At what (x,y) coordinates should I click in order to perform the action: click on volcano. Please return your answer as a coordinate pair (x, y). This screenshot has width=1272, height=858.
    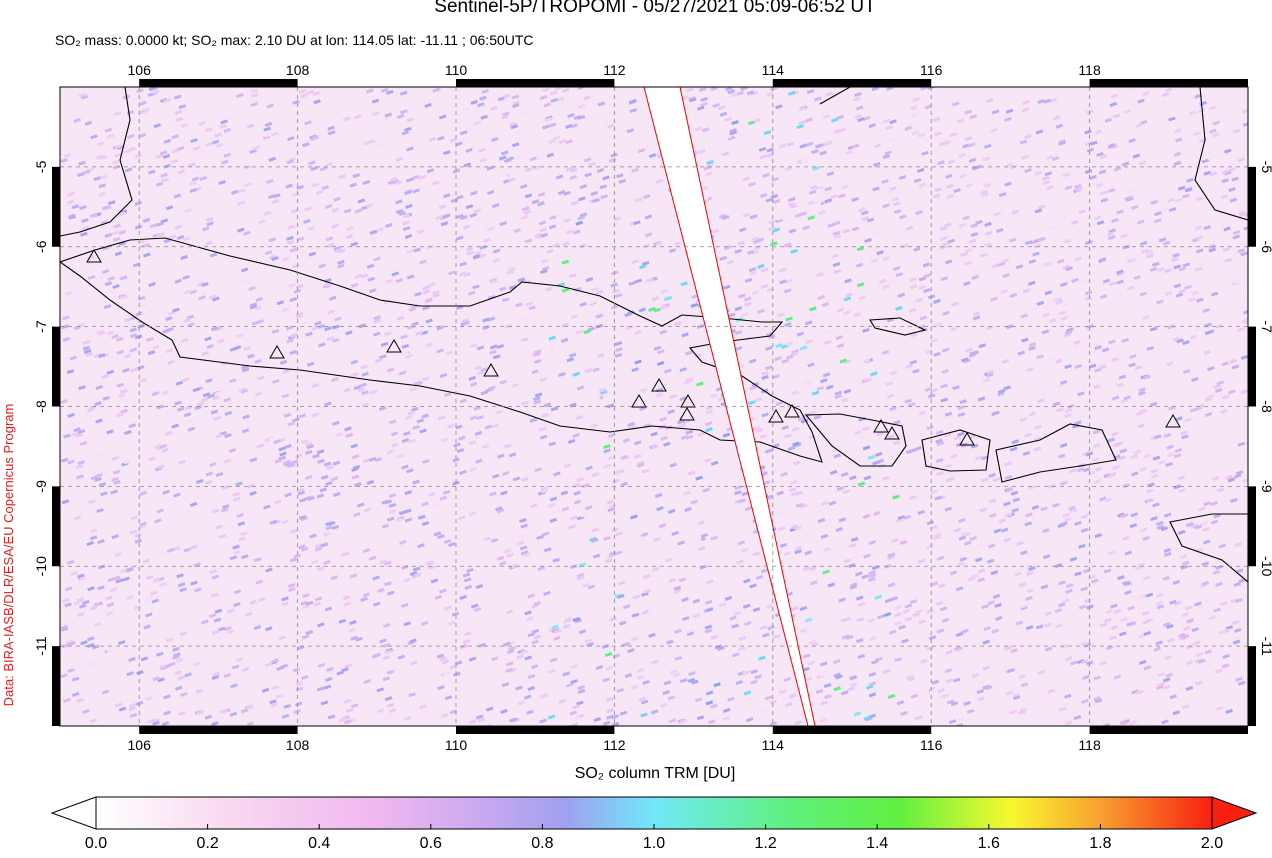
    Looking at the image, I should click on (491, 370).